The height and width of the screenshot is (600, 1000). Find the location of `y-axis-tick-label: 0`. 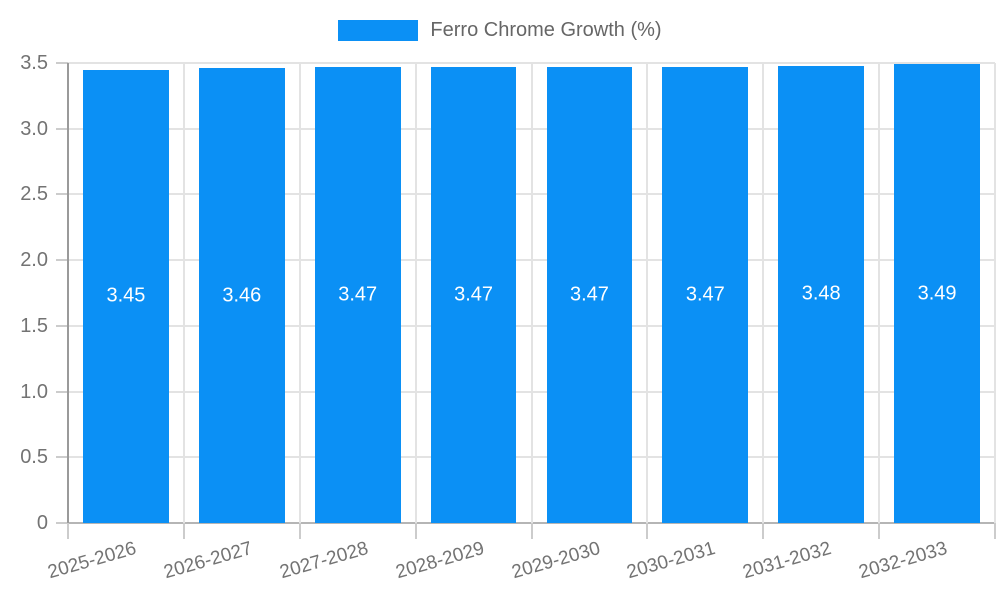

y-axis-tick-label: 0 is located at coordinates (42, 523).